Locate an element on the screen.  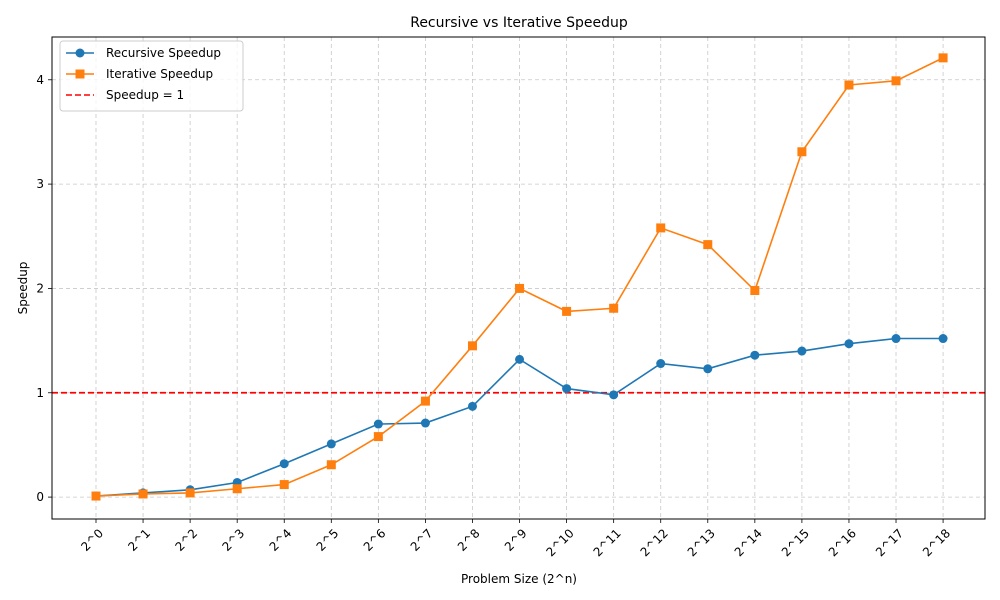
x-tick-label: 2^16 is located at coordinates (842, 542).